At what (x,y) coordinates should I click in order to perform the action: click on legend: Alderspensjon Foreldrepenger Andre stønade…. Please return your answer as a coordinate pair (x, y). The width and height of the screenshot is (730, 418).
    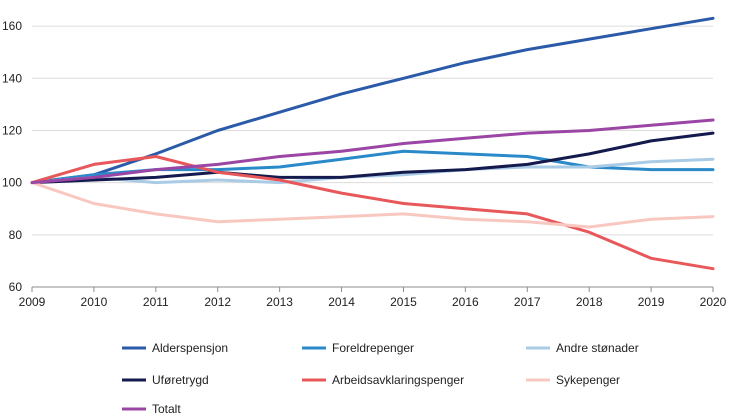
    Looking at the image, I should click on (380, 378).